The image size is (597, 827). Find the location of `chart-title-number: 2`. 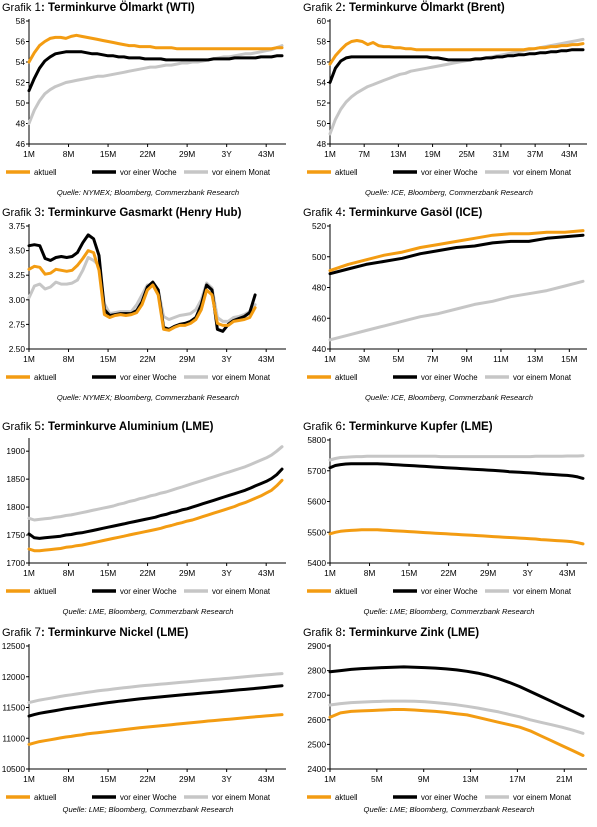

chart-title-number: 2 is located at coordinates (338, 8).